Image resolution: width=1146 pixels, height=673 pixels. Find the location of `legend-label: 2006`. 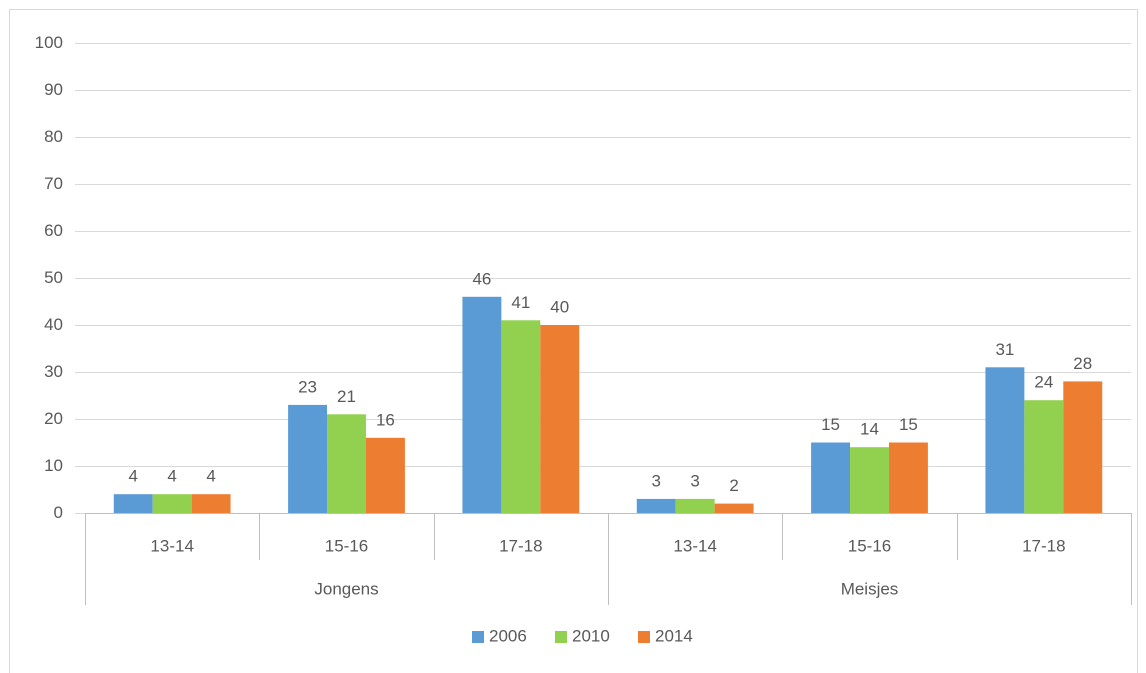

legend-label: 2006 is located at coordinates (508, 635).